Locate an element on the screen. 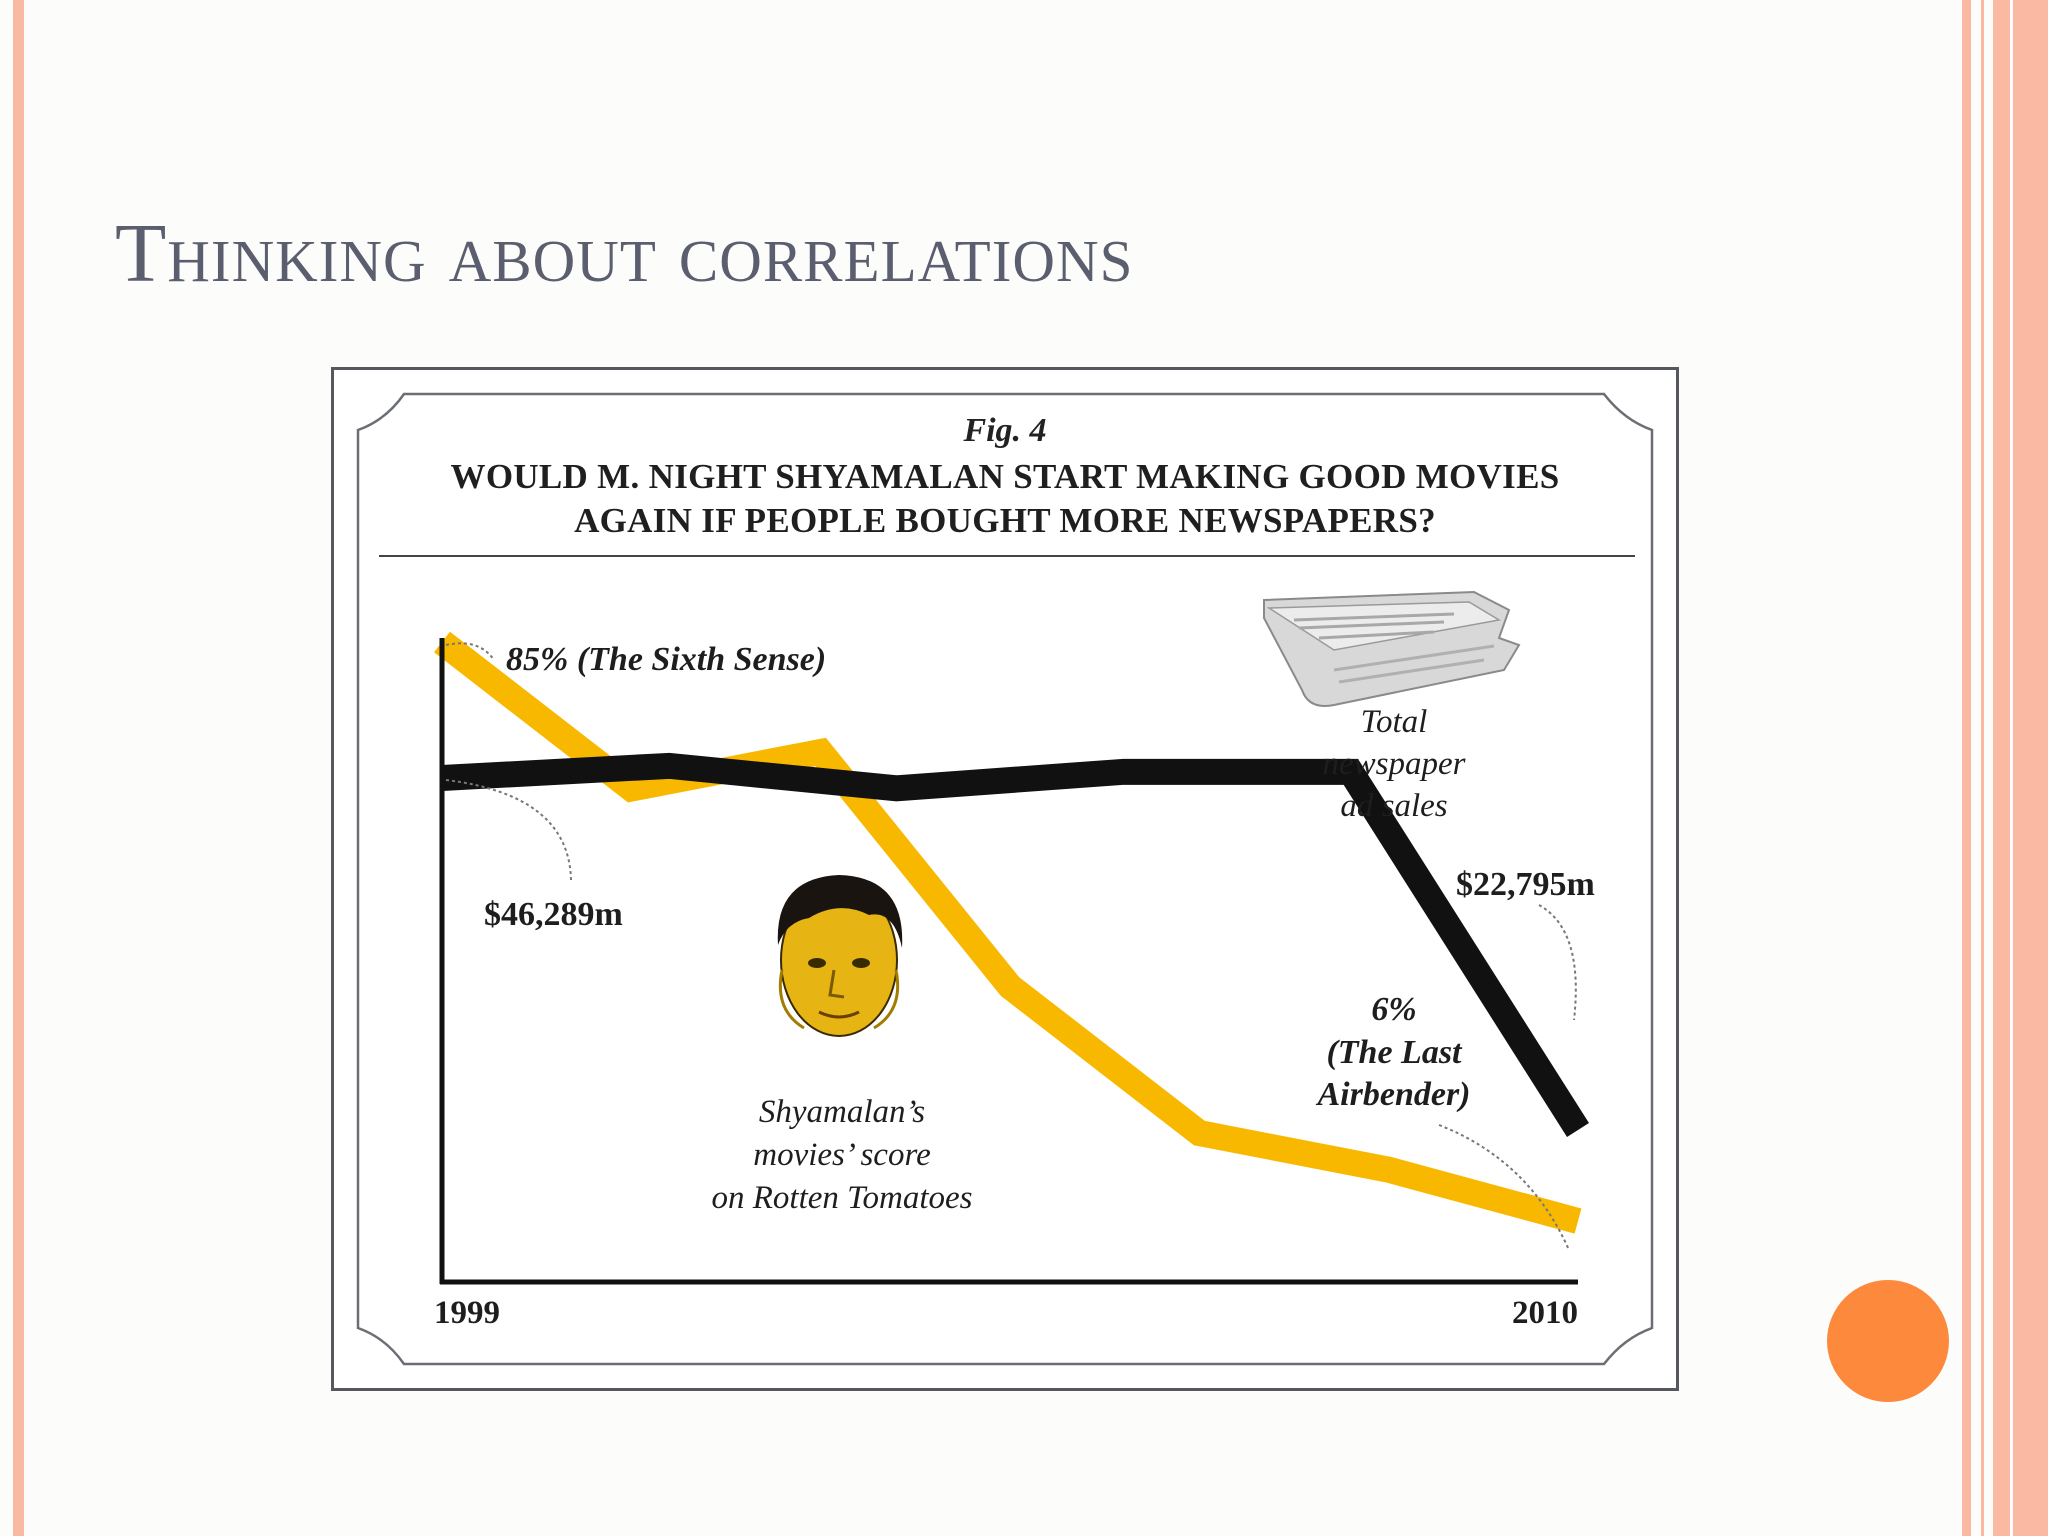  score-end-label-line-3: Airbender) is located at coordinates (1393, 1094).